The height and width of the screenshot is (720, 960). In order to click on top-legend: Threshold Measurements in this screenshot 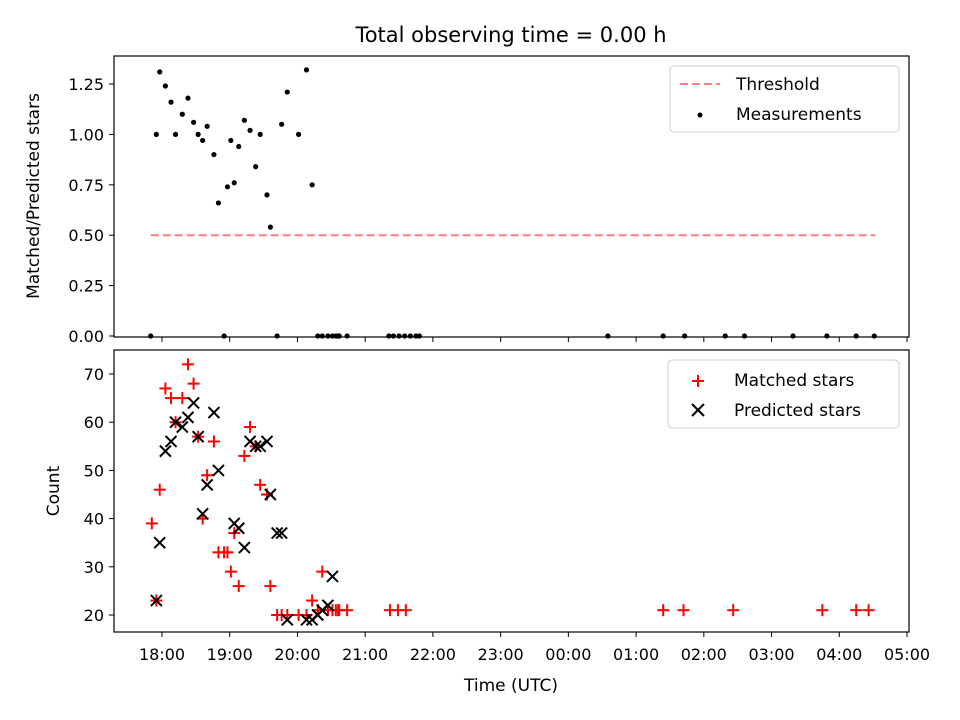, I will do `click(784, 99)`.